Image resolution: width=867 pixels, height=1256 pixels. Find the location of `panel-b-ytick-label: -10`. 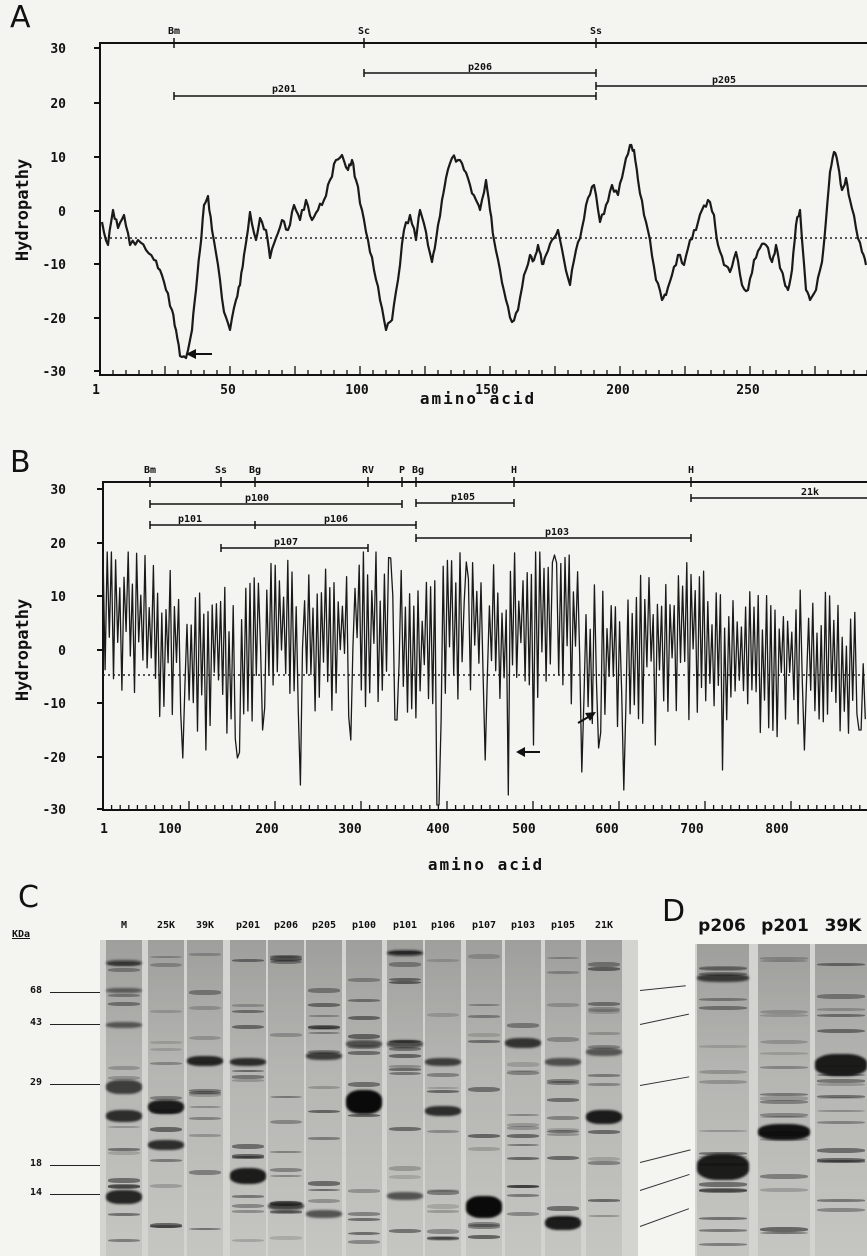

panel-b-ytick-label: -10 is located at coordinates (55, 704).